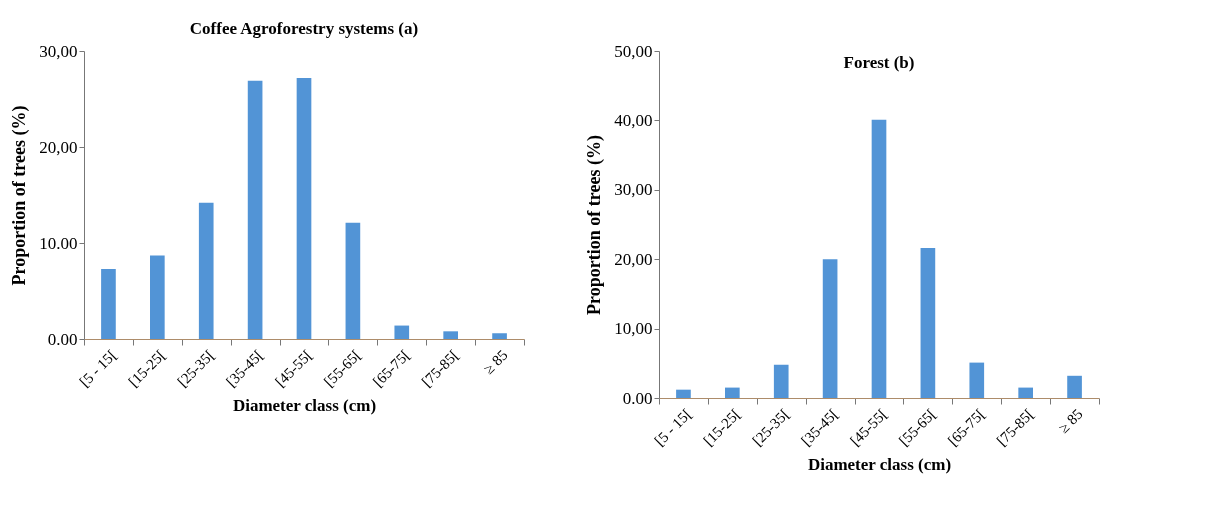  What do you see at coordinates (633, 120) in the screenshot?
I see `y-tick-label: 40,00` at bounding box center [633, 120].